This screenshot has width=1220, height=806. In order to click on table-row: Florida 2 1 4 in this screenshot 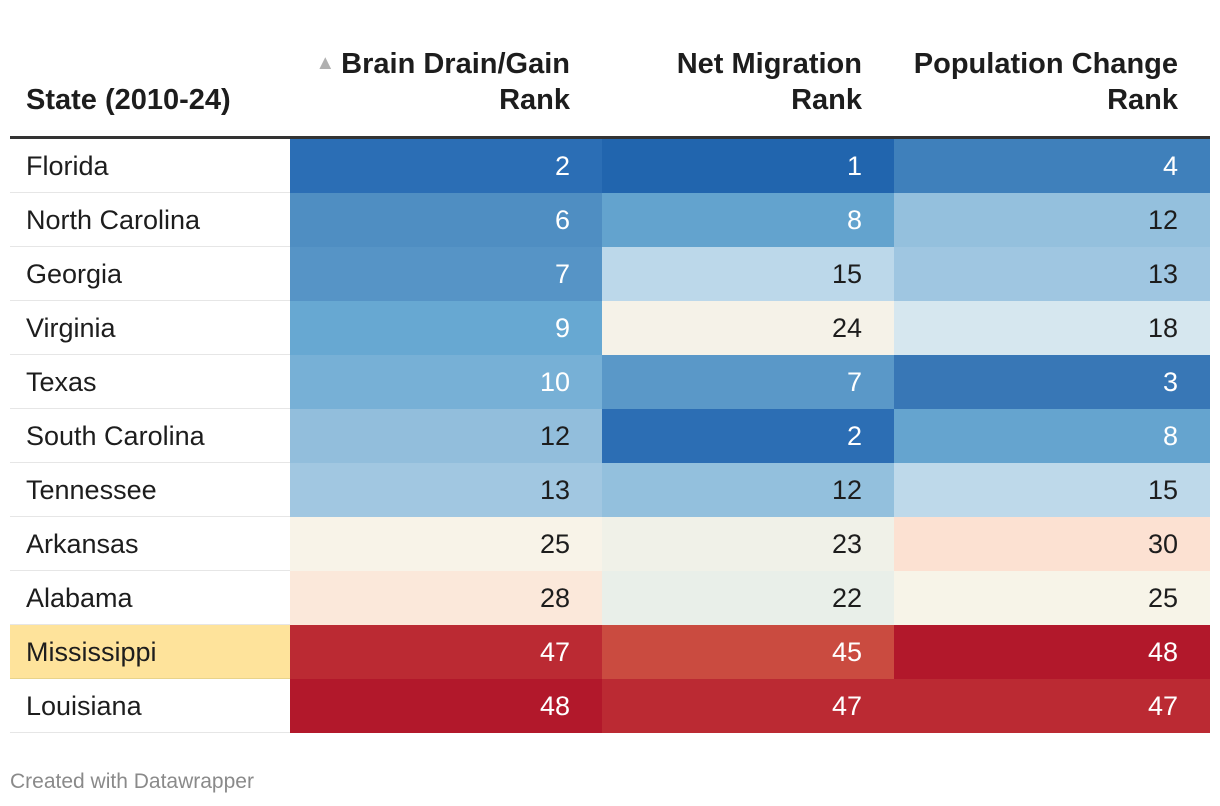, I will do `click(610, 166)`.